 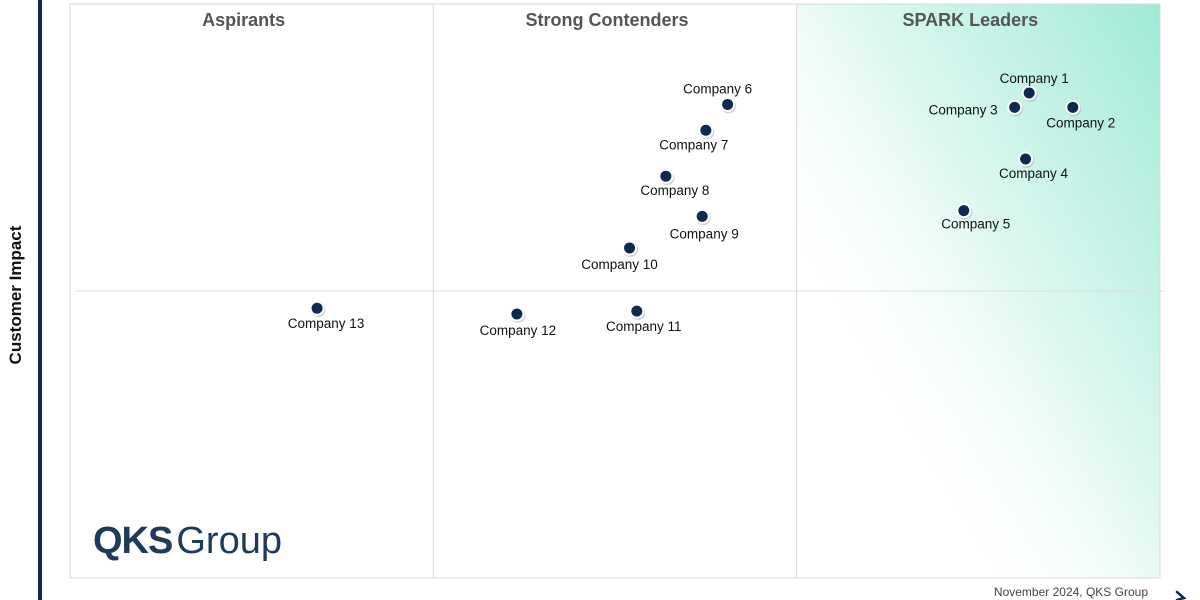 What do you see at coordinates (619, 264) in the screenshot?
I see `point-label-10: Company 10` at bounding box center [619, 264].